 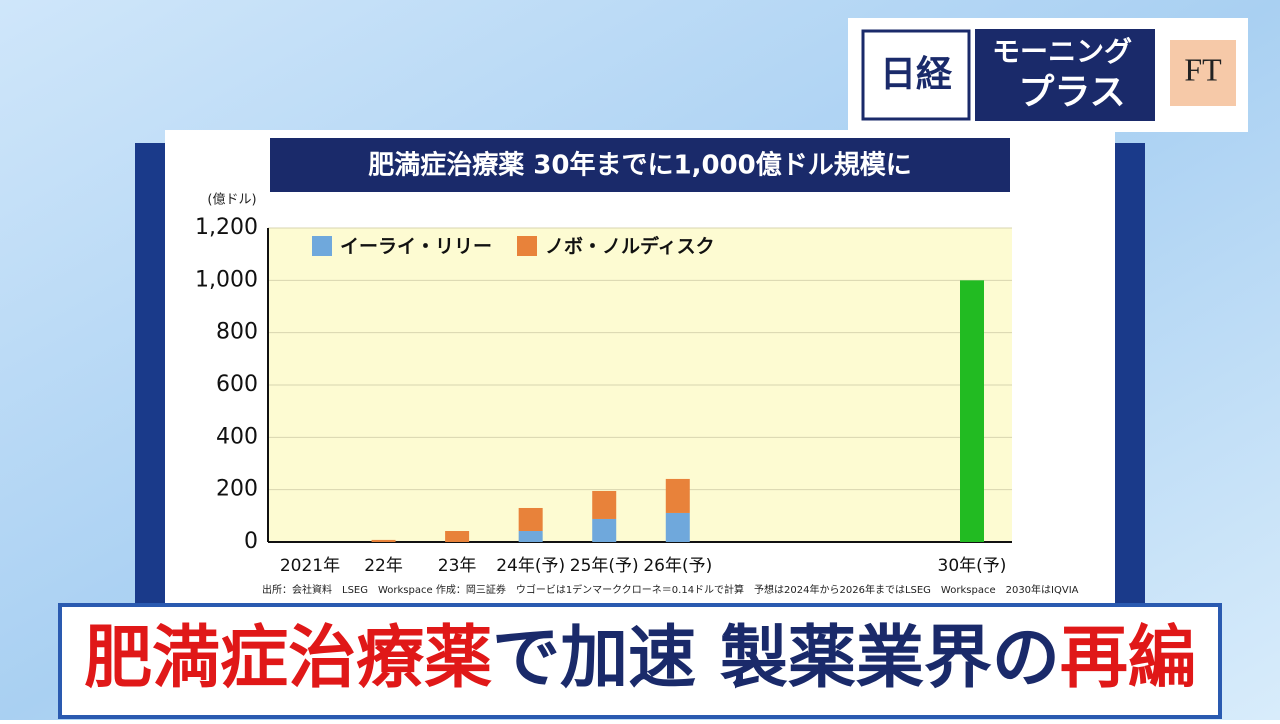 What do you see at coordinates (226, 227) in the screenshot?
I see `y-tick-label: 1,200` at bounding box center [226, 227].